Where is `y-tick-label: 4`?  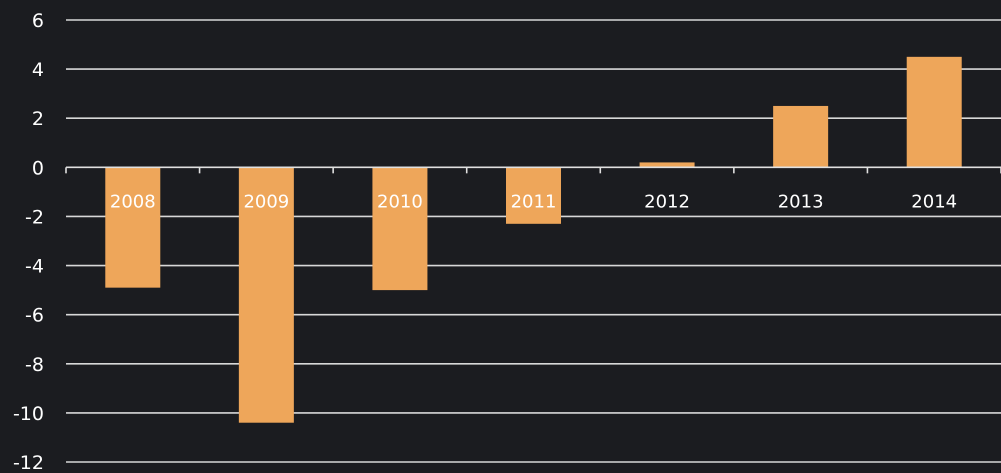
y-tick-label: 4 is located at coordinates (38, 70).